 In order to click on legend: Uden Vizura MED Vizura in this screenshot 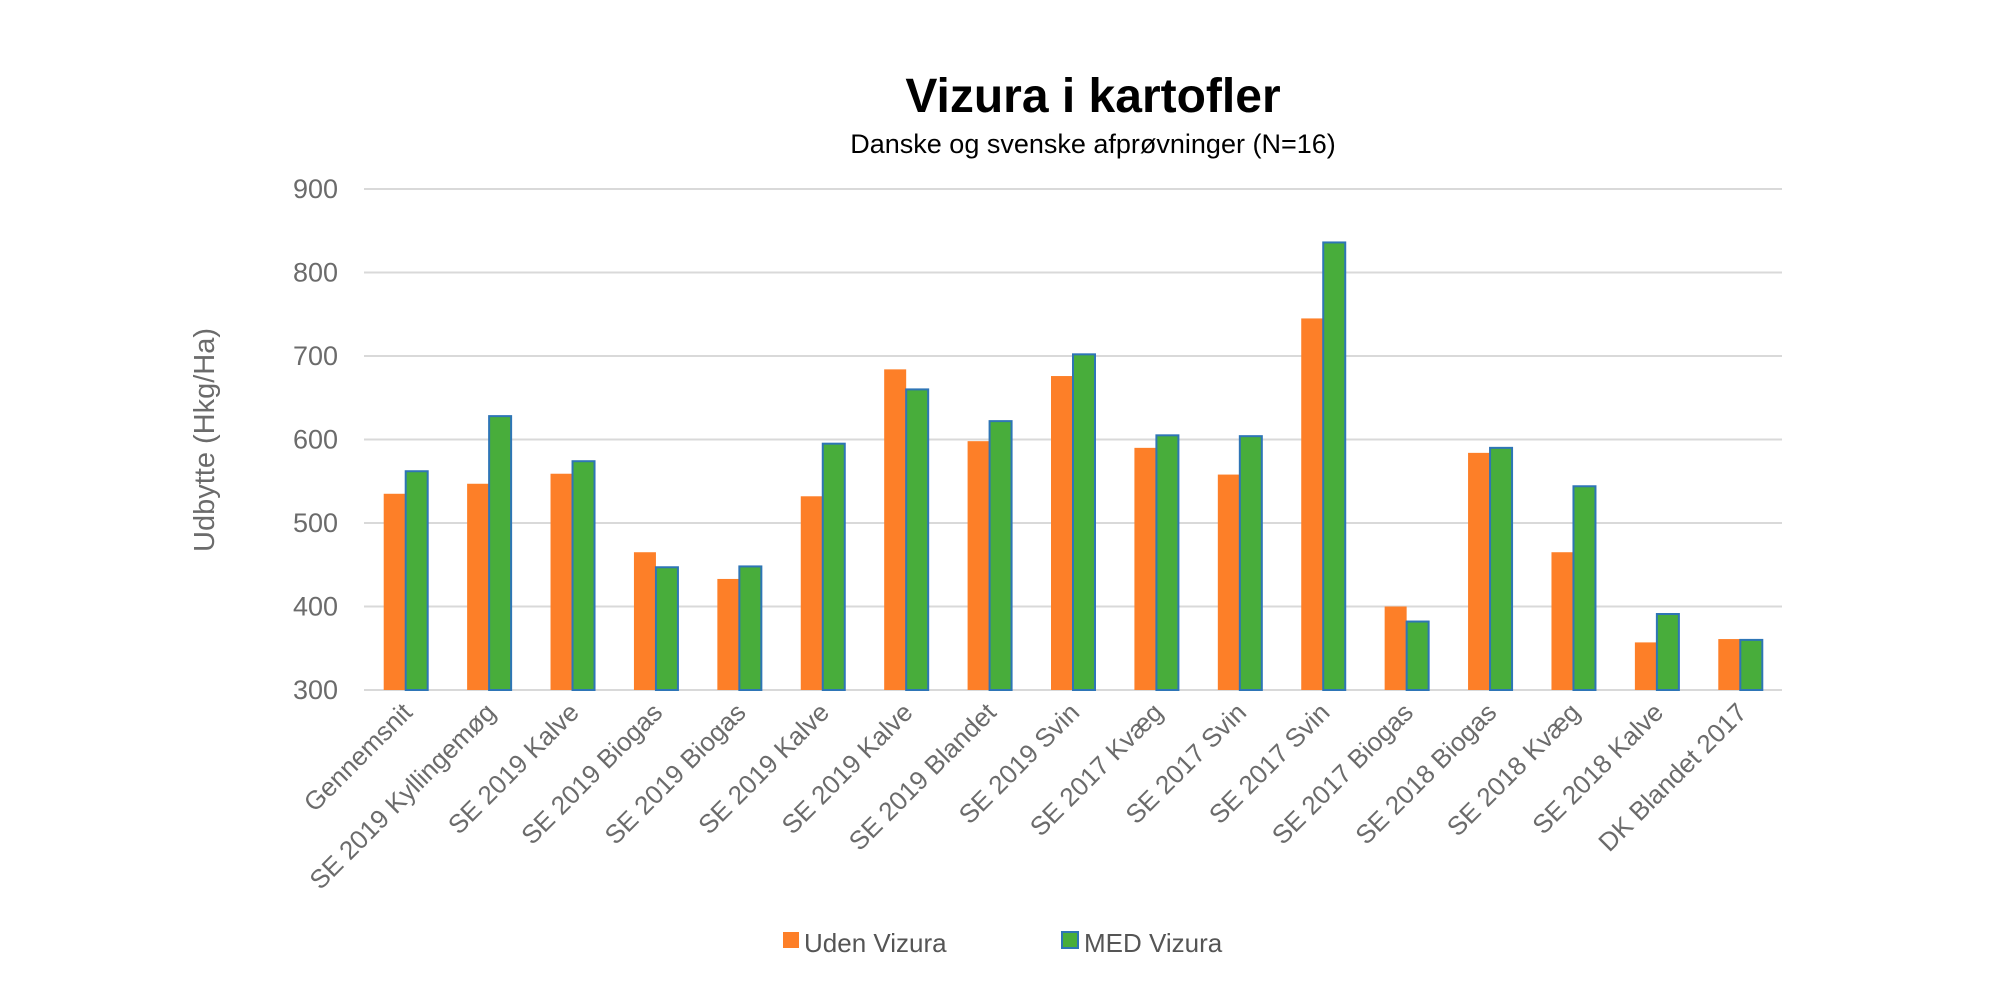, I will do `click(1003, 943)`.